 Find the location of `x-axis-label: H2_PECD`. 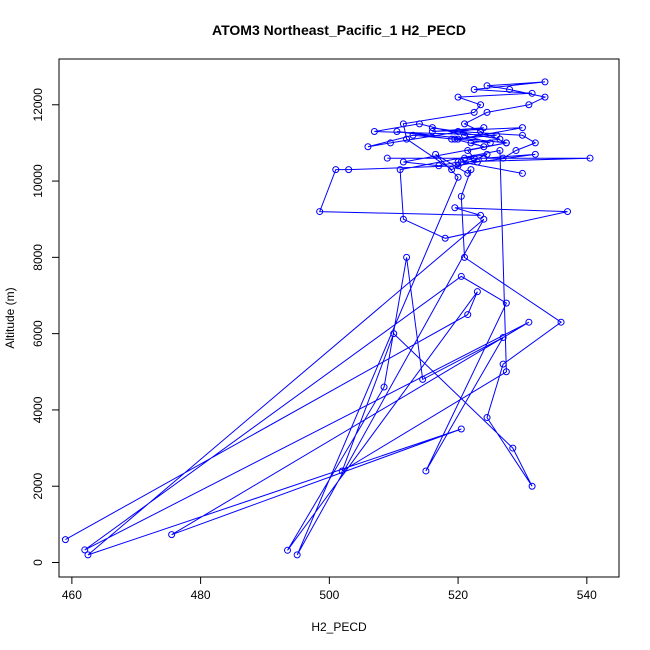

x-axis-label: H2_PECD is located at coordinates (339, 627).